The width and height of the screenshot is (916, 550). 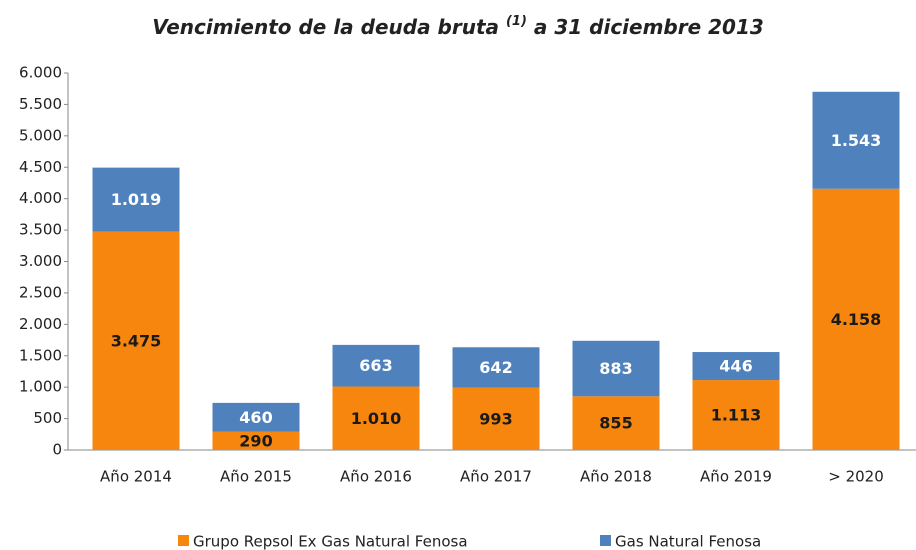 I want to click on legend-label: Grupo Repsol Ex Gas Natural Fenosa, so click(x=330, y=541).